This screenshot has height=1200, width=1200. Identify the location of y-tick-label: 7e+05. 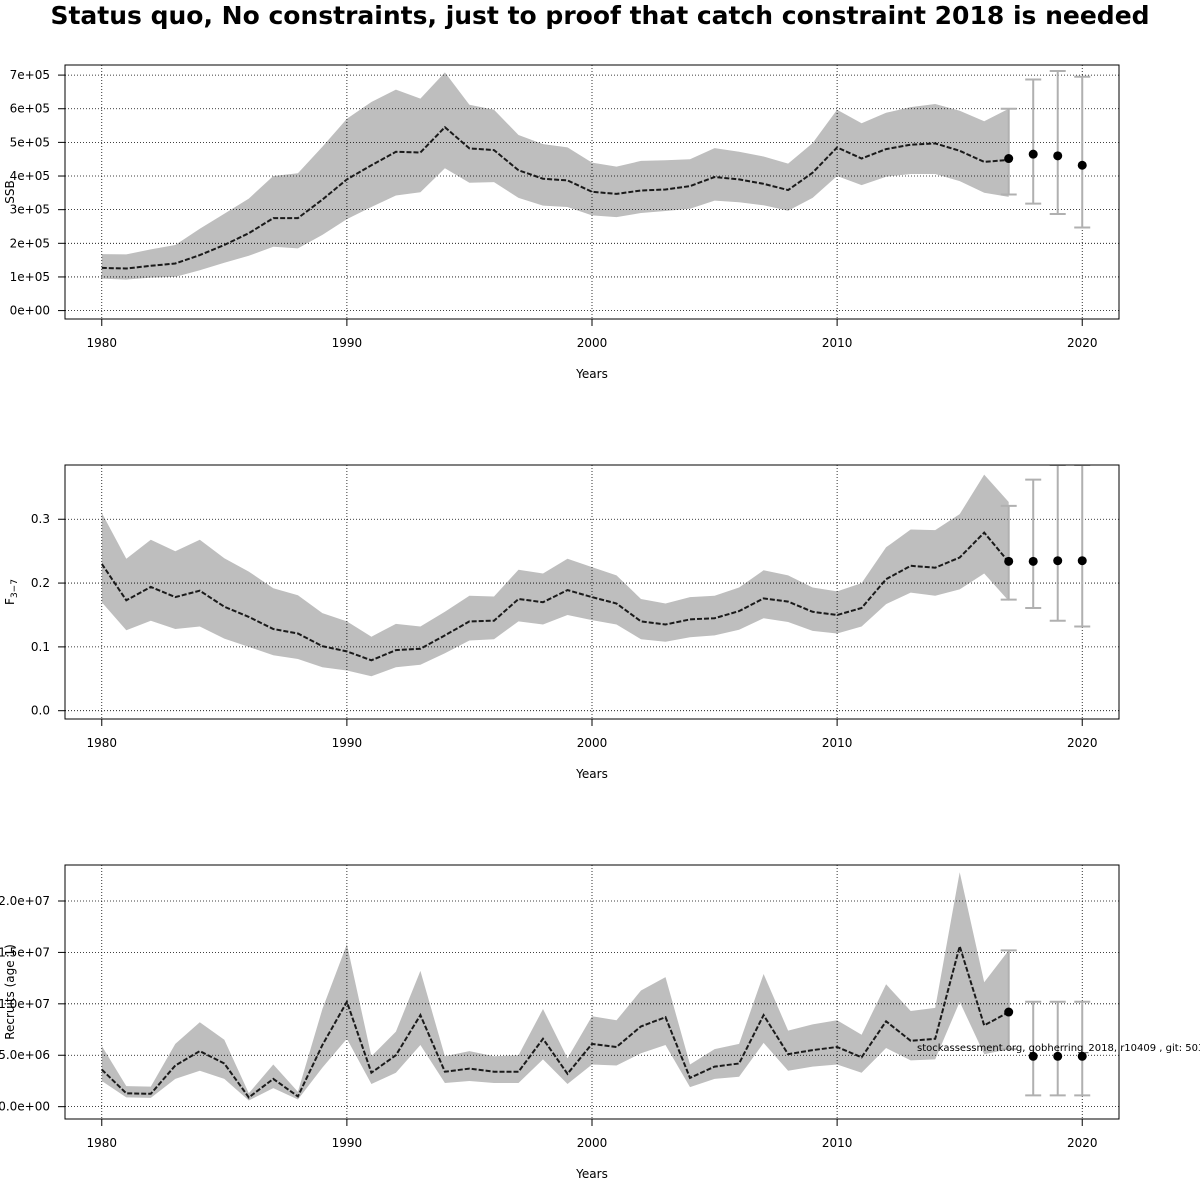
(30, 75).